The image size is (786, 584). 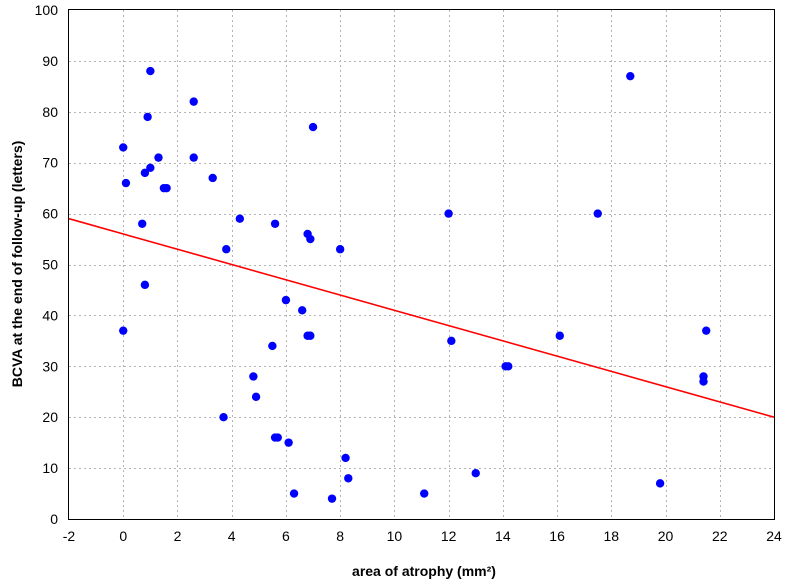 I want to click on x-tick-label: -2, so click(x=69, y=536).